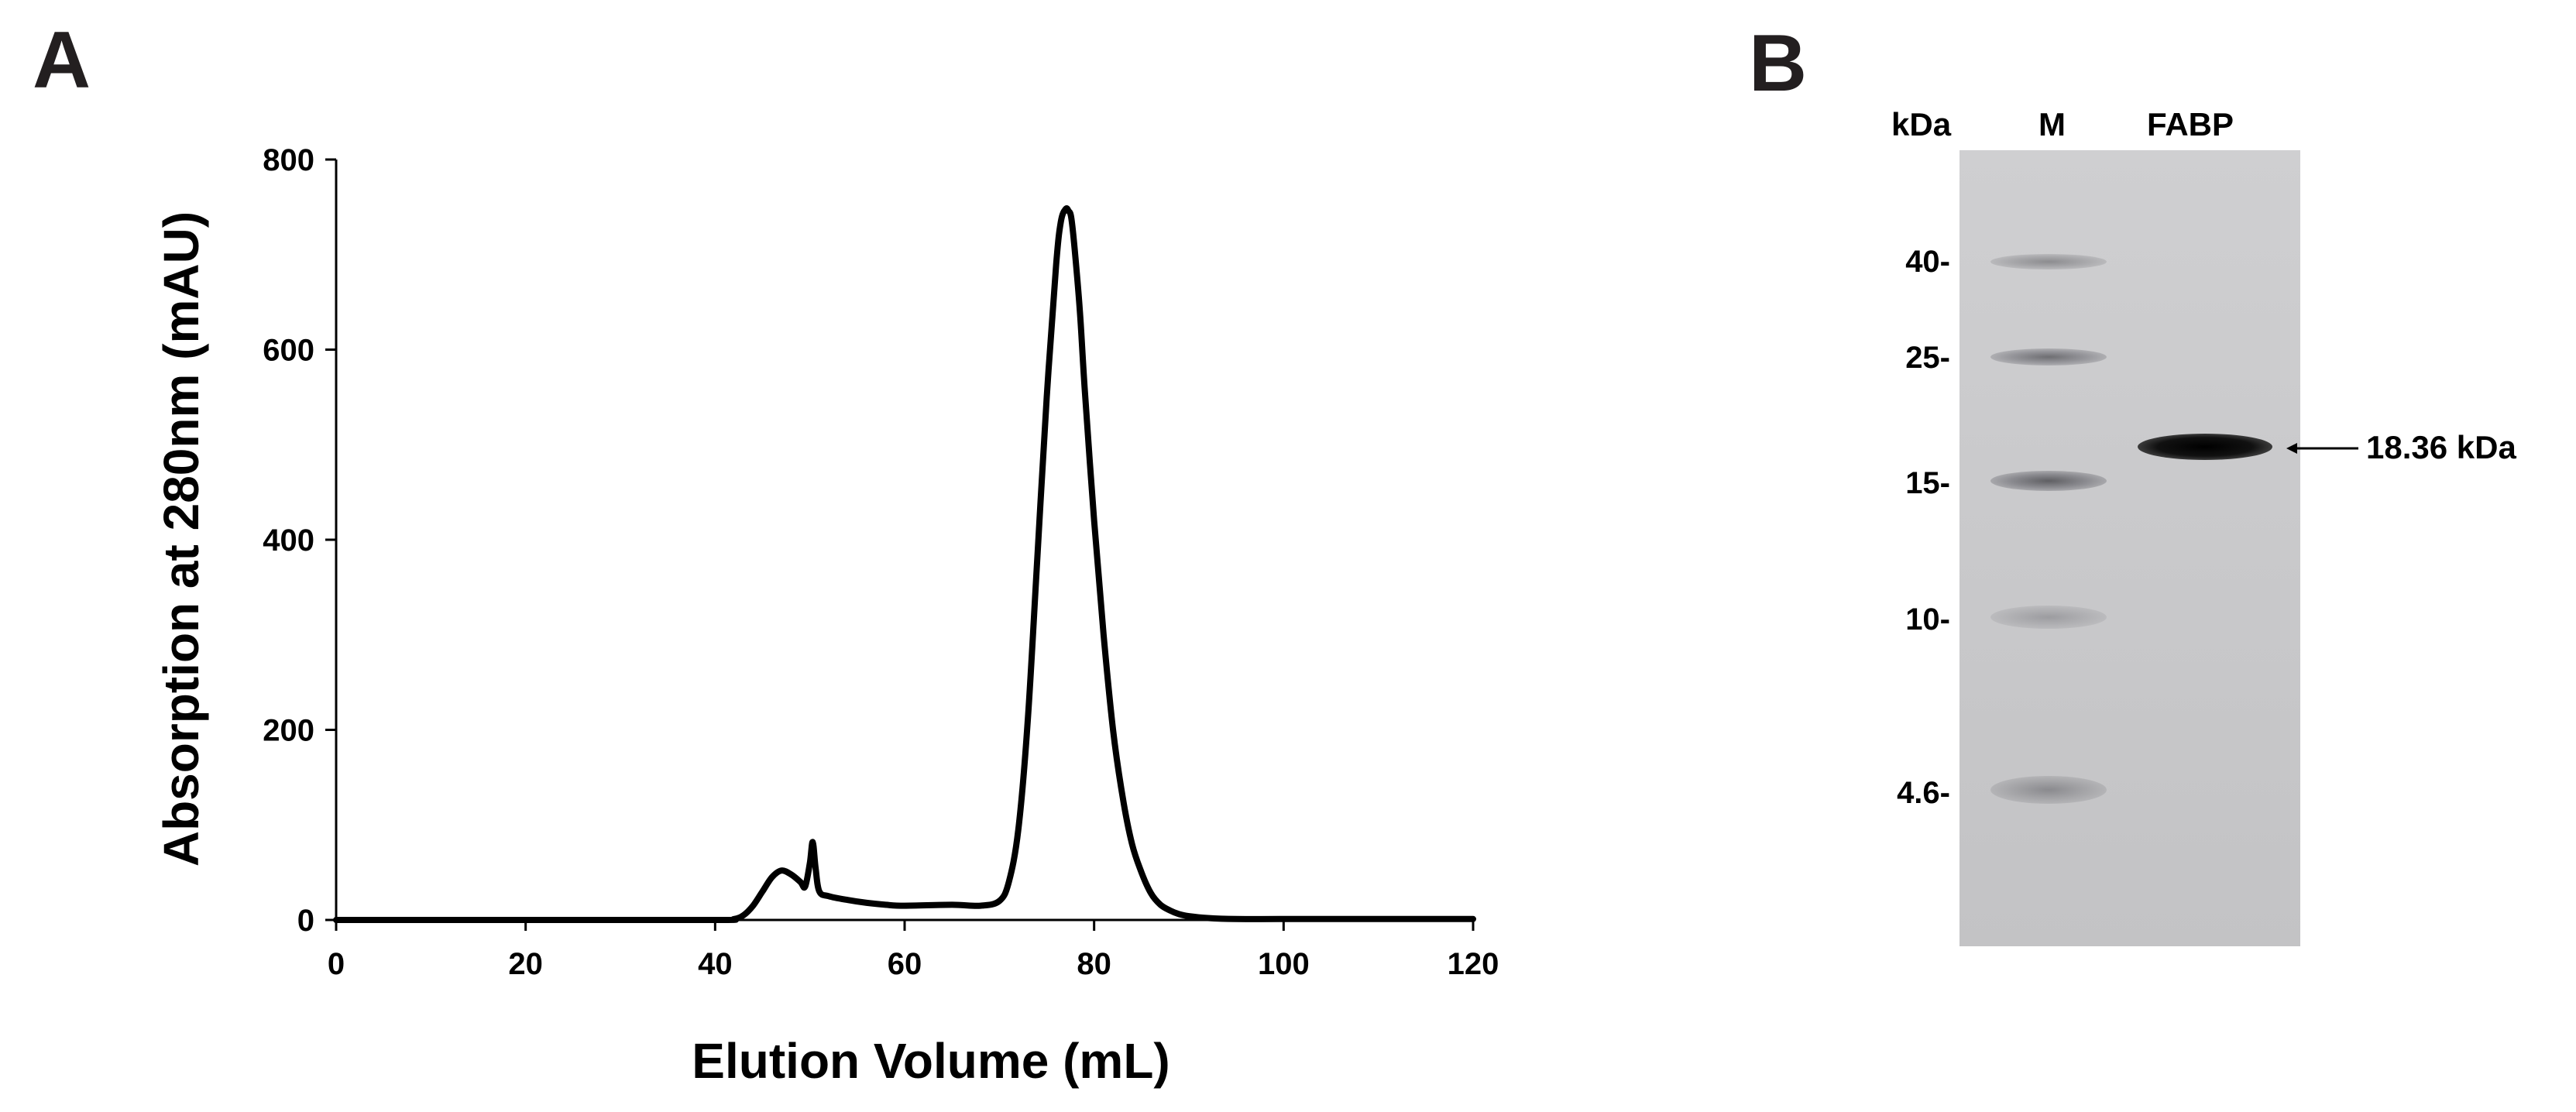 Image resolution: width=2576 pixels, height=1112 pixels. I want to click on x-axis-title: Elution Volume (mL), so click(931, 1061).